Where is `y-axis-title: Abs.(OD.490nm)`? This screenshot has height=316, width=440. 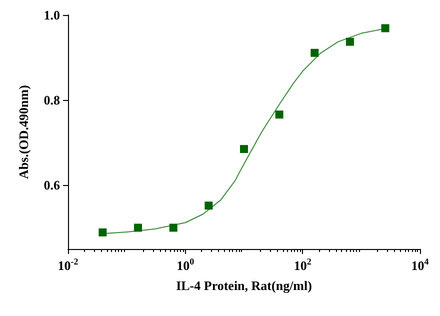 y-axis-title: Abs.(OD.490nm) is located at coordinates (23, 132).